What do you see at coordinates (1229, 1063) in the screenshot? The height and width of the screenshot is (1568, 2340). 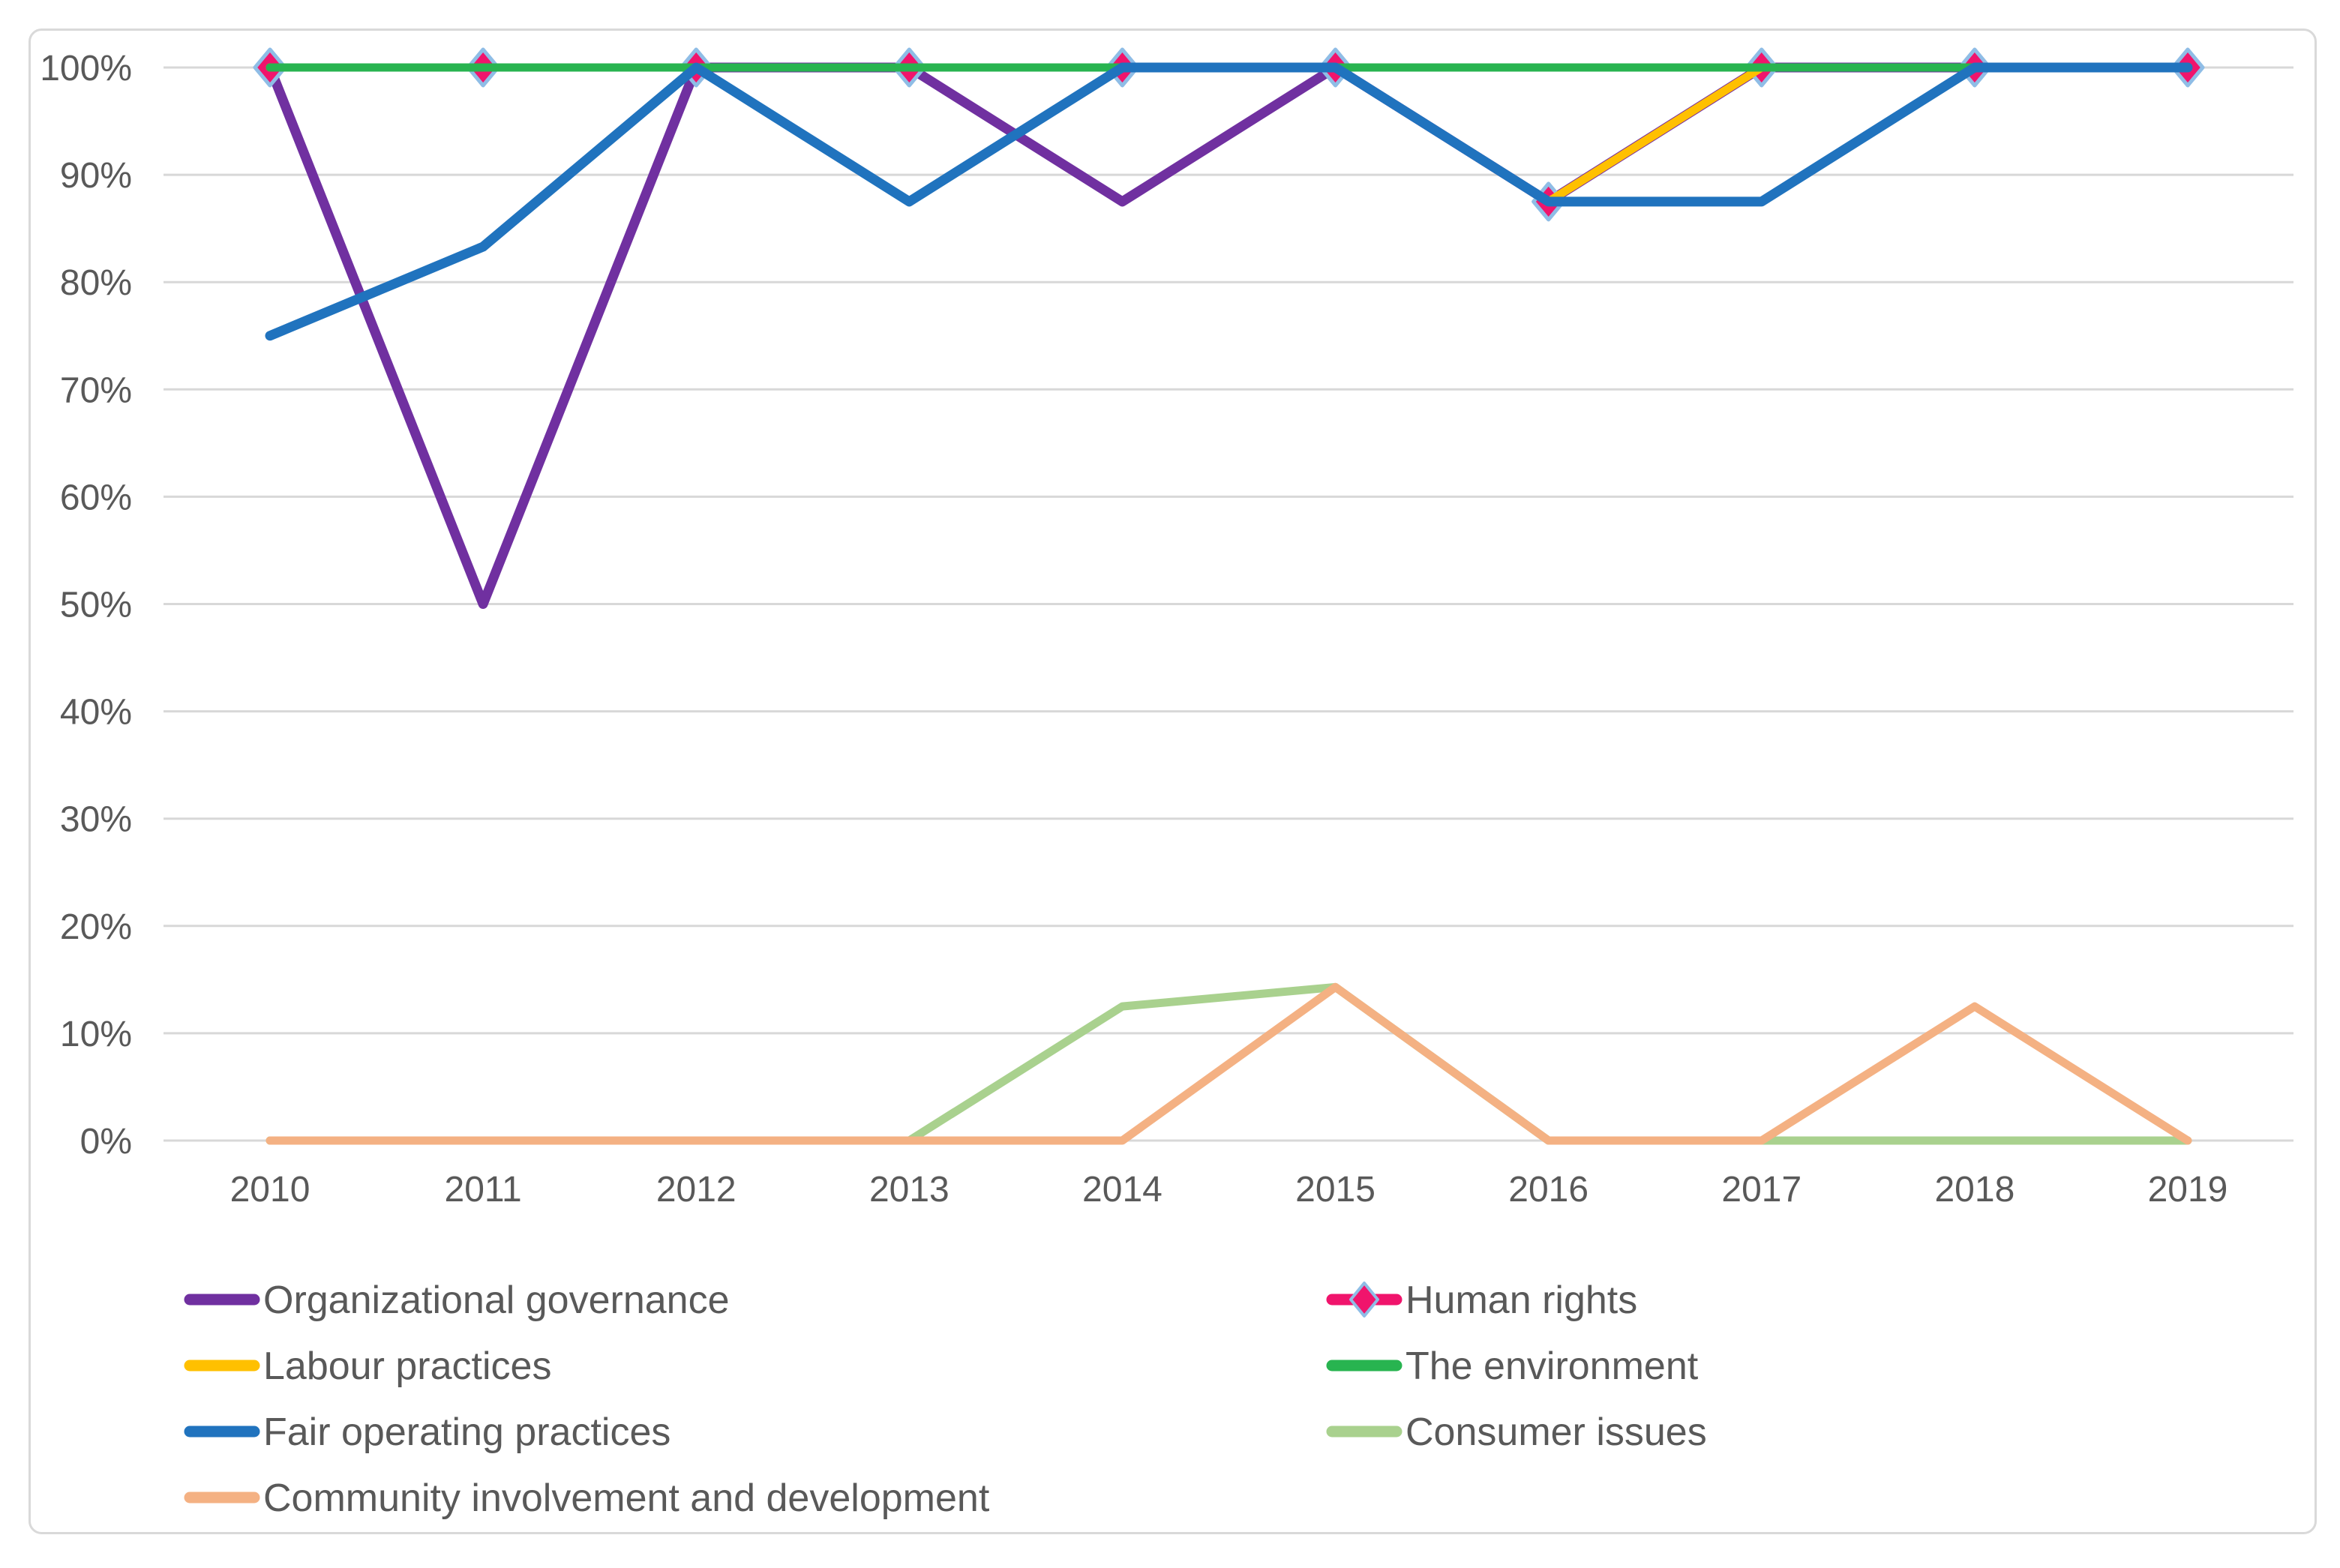 I see `series-line-community-involvement-and-development` at bounding box center [1229, 1063].